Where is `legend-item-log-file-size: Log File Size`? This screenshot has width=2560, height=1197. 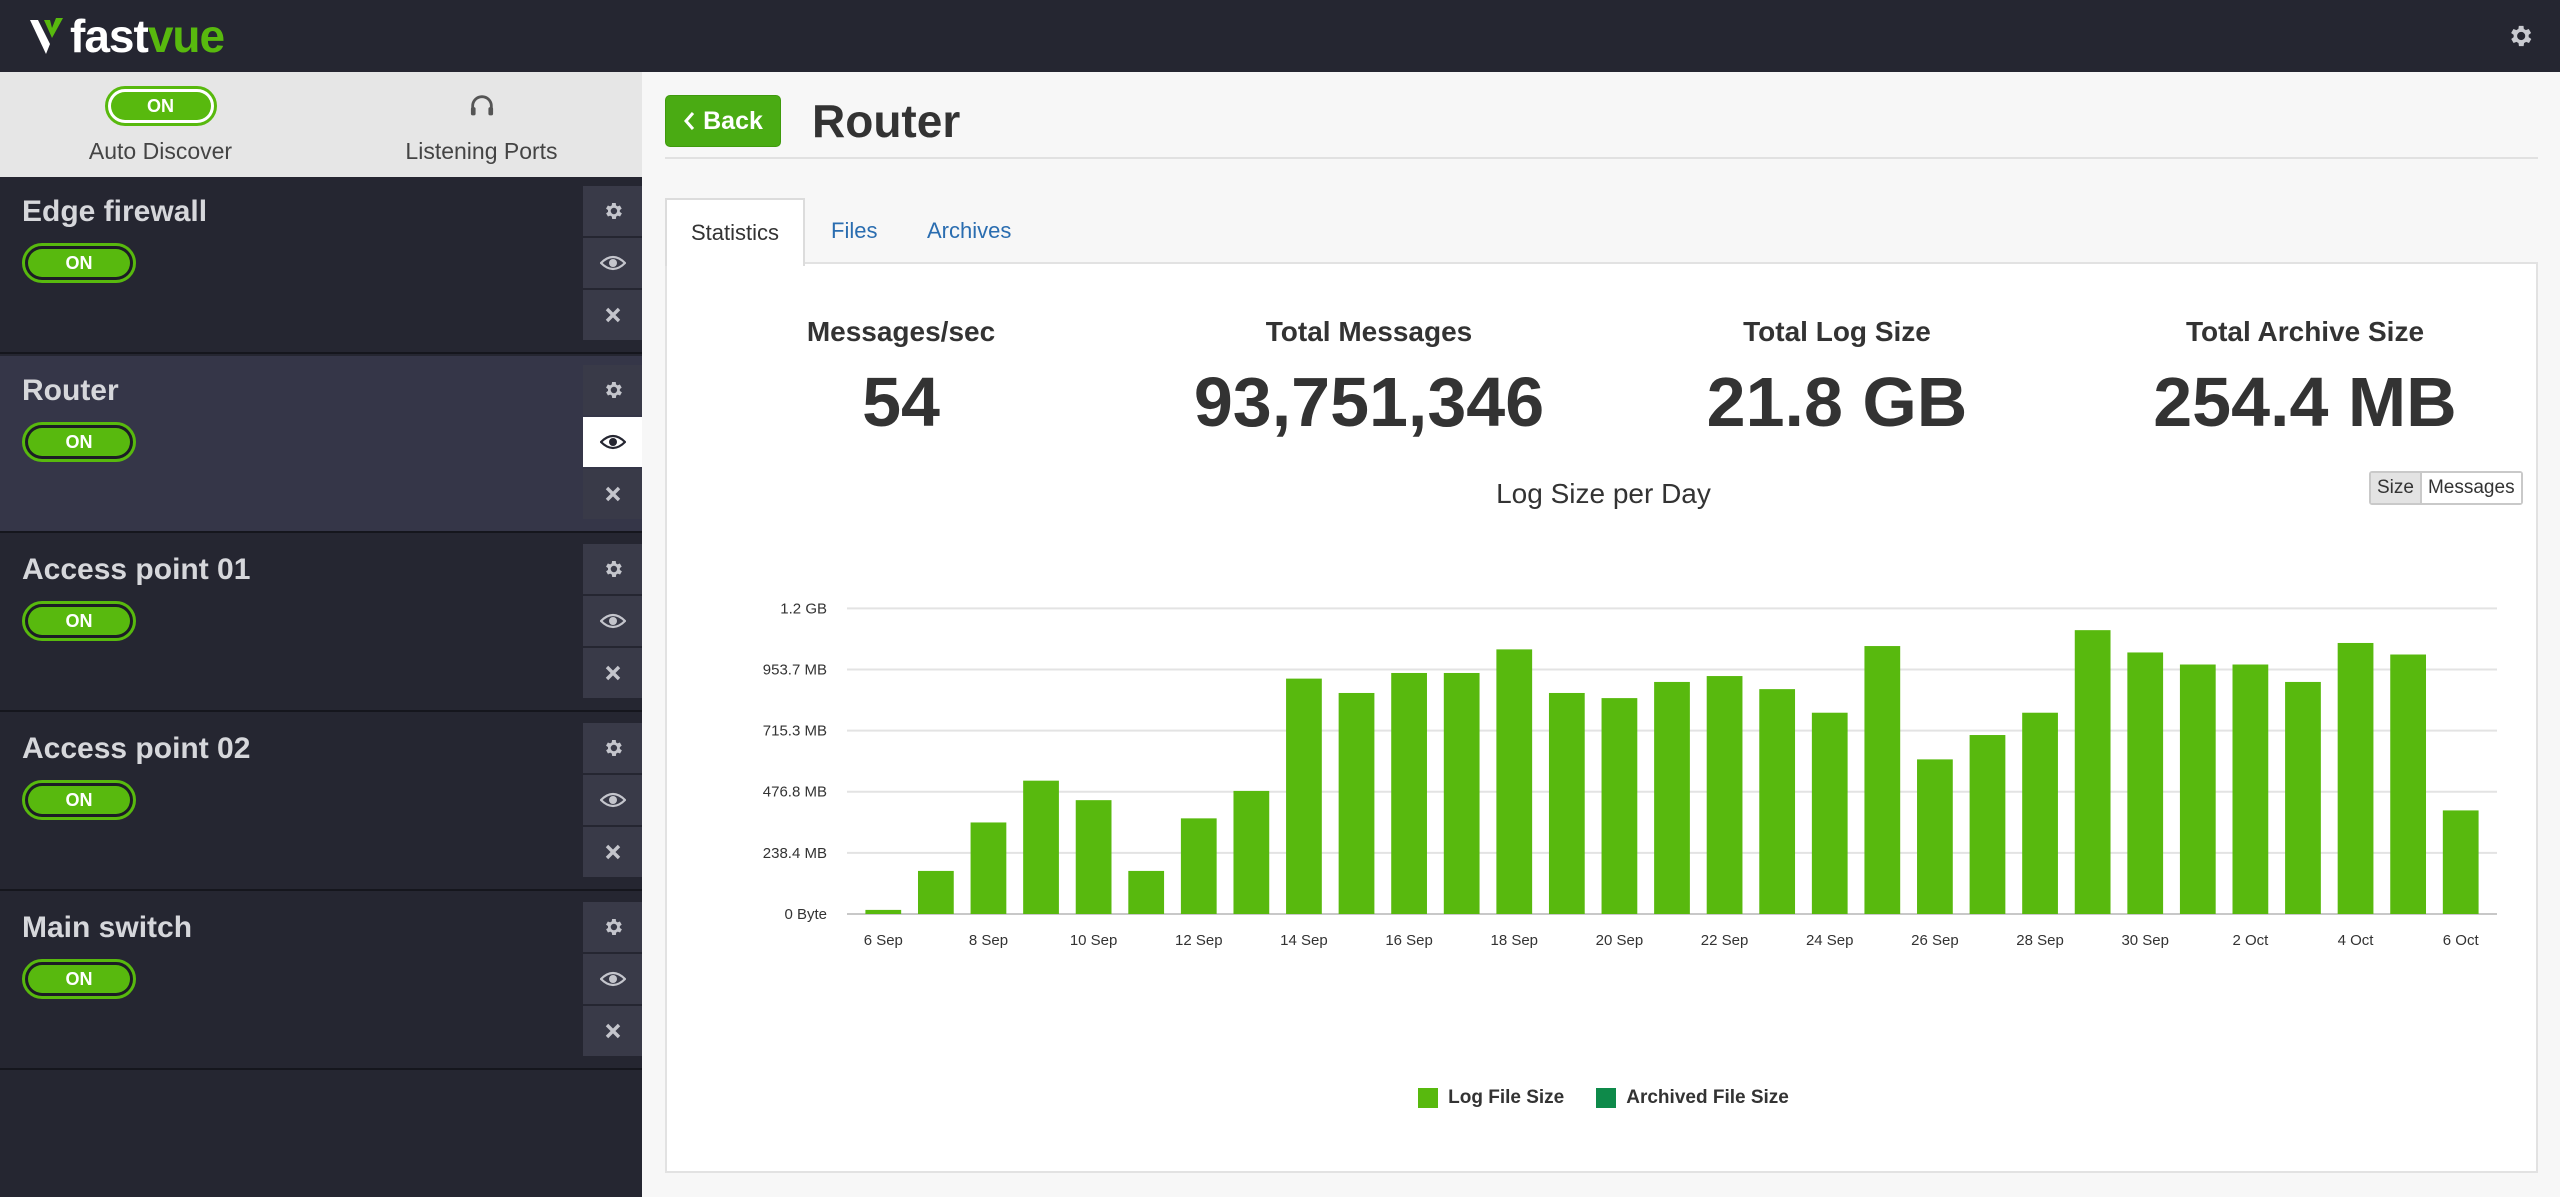 legend-item-log-file-size: Log File Size is located at coordinates (1491, 1098).